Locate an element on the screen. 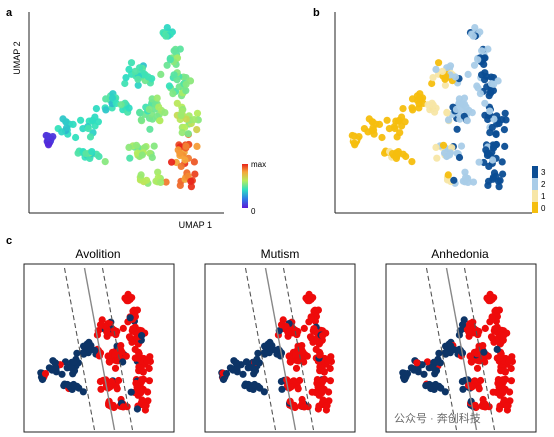  xlabel-a: UMAP 1 is located at coordinates (195, 225).